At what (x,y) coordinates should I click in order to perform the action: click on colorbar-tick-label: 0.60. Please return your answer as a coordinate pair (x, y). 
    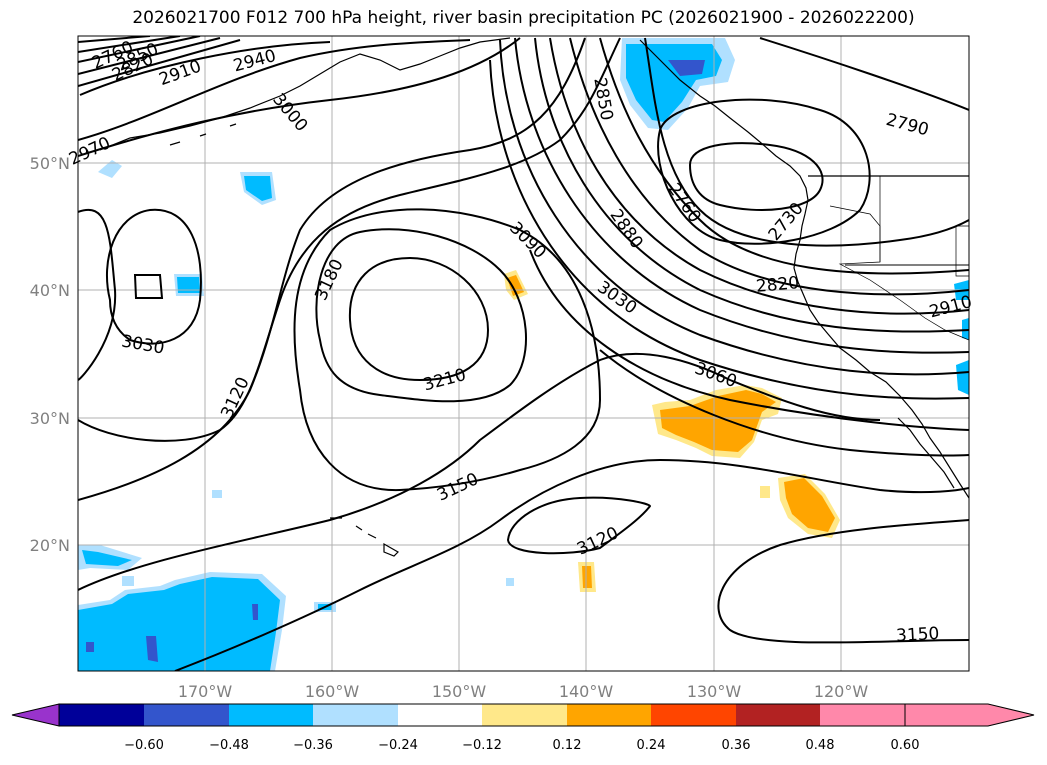
    Looking at the image, I should click on (905, 745).